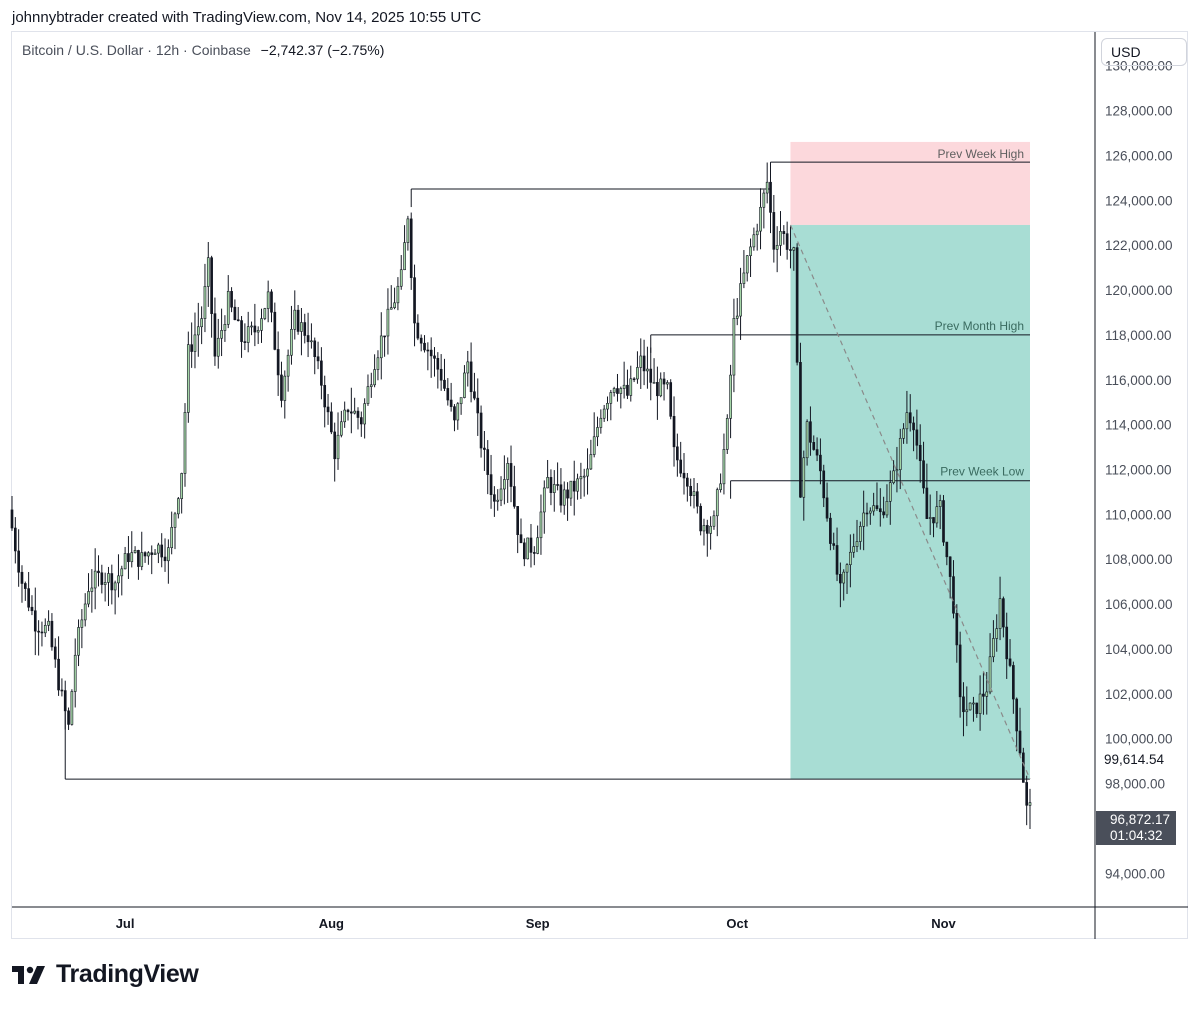  What do you see at coordinates (105, 974) in the screenshot?
I see `tradingview-logo: TradingView` at bounding box center [105, 974].